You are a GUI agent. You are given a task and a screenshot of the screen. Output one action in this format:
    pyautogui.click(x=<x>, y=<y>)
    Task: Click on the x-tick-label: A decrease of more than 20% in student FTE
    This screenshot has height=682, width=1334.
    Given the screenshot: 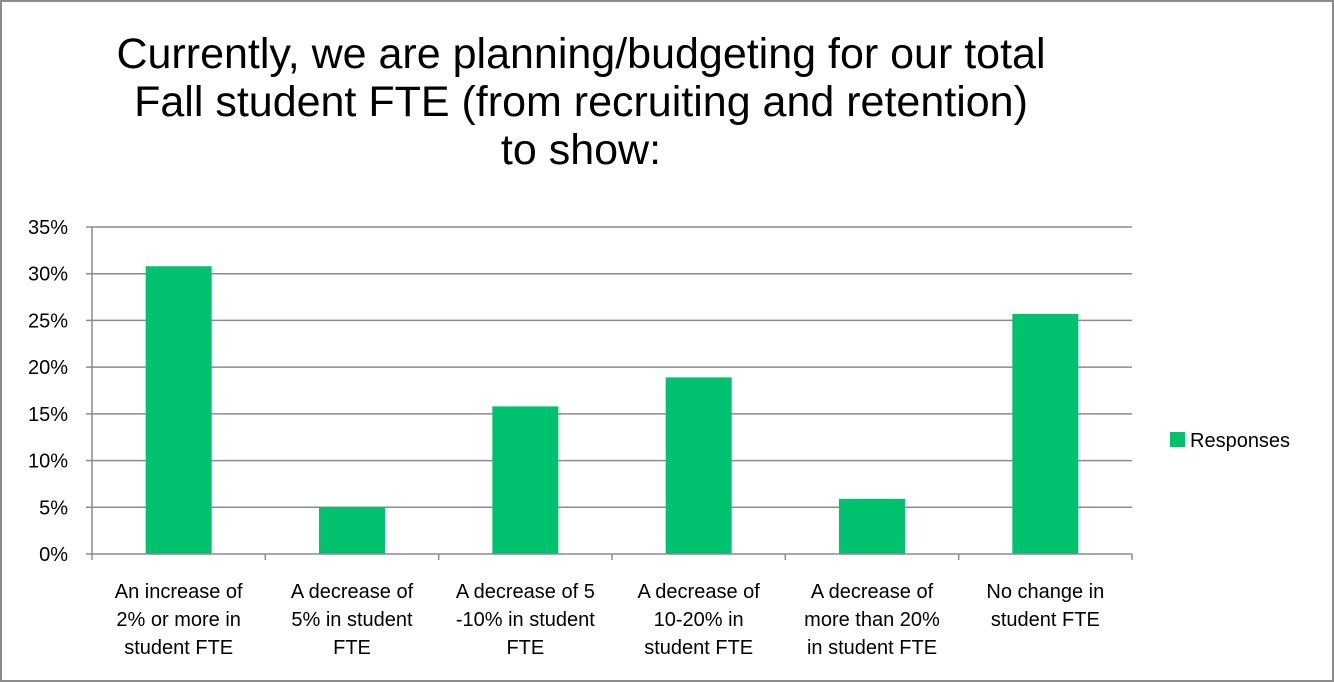 What is the action you would take?
    pyautogui.click(x=872, y=620)
    